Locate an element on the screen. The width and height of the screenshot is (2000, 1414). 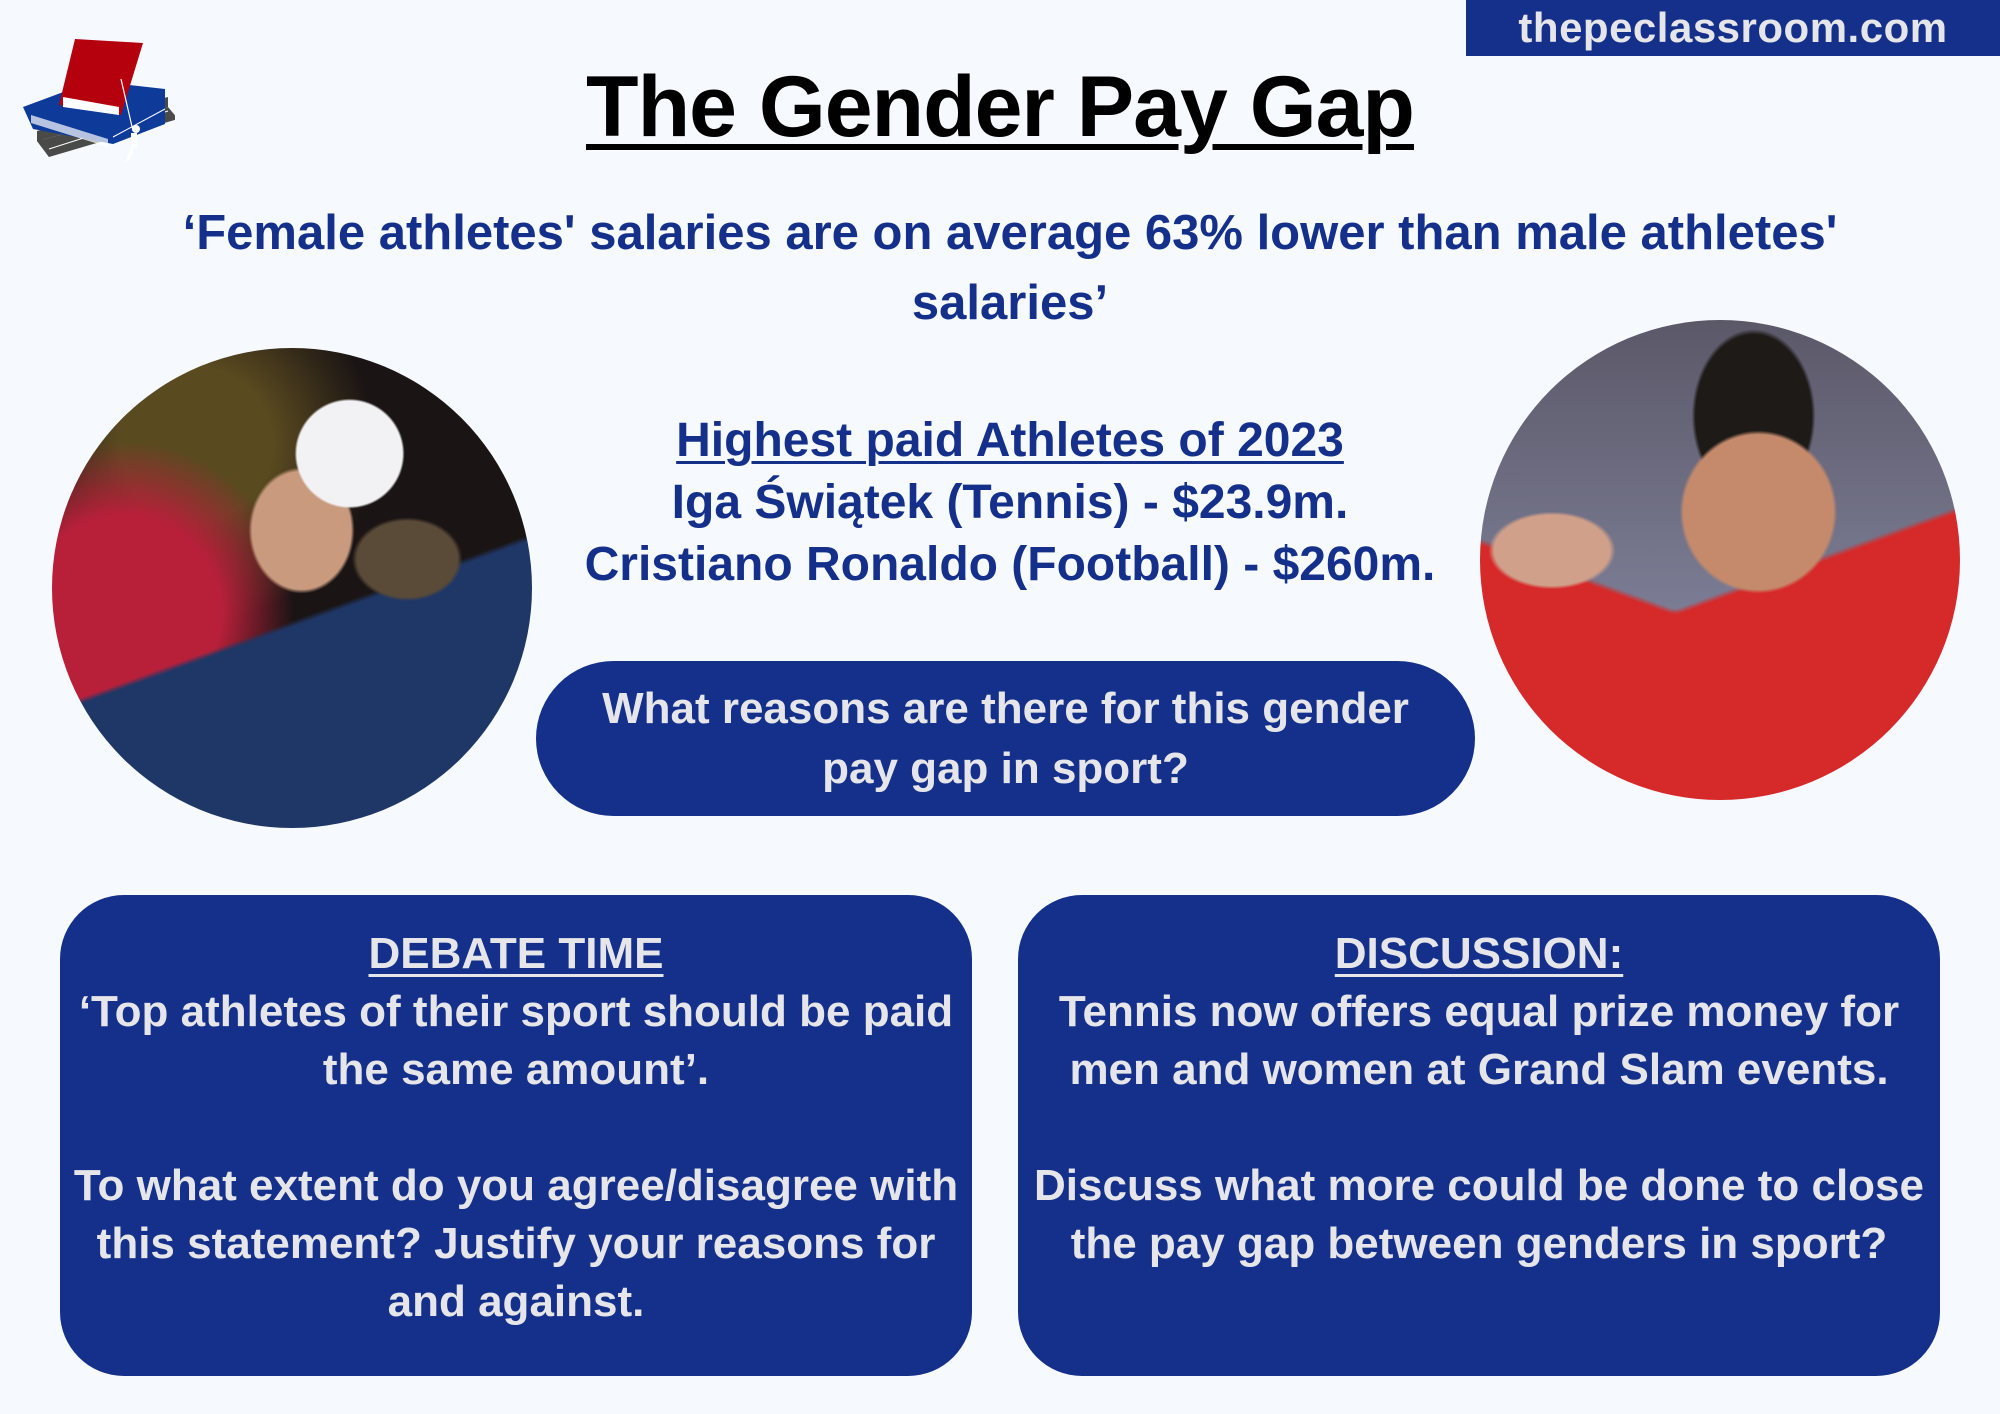
site-url-banner: thepeclassroom.com is located at coordinates (1733, 28).